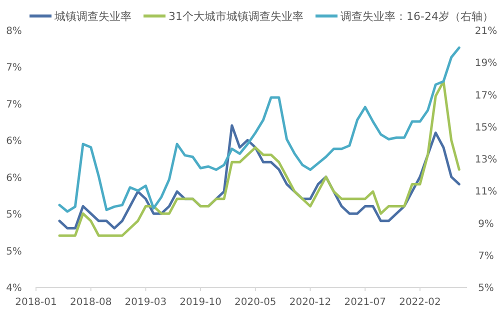 The image size is (500, 324). I want to click on y2-tick-label: 19%, so click(486, 64).